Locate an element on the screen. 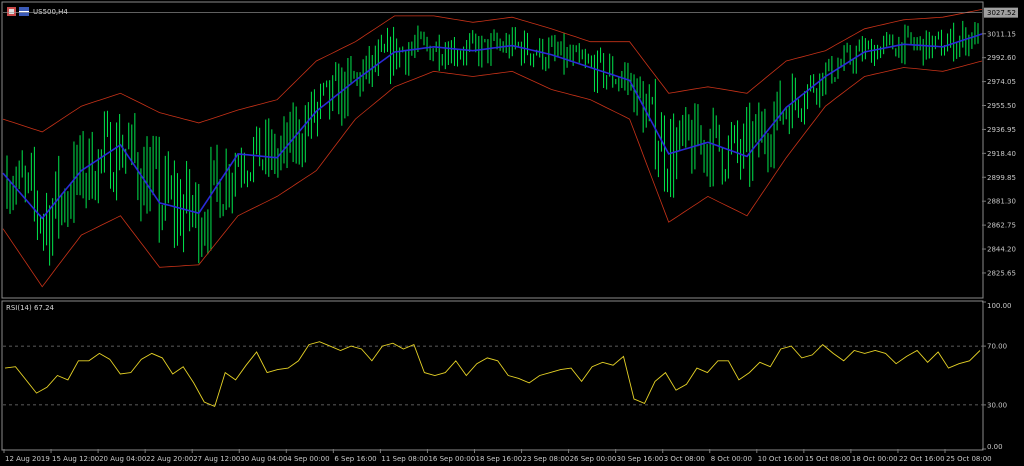 The image size is (1024, 466). price-tick-label: 2825.65 is located at coordinates (1001, 273).